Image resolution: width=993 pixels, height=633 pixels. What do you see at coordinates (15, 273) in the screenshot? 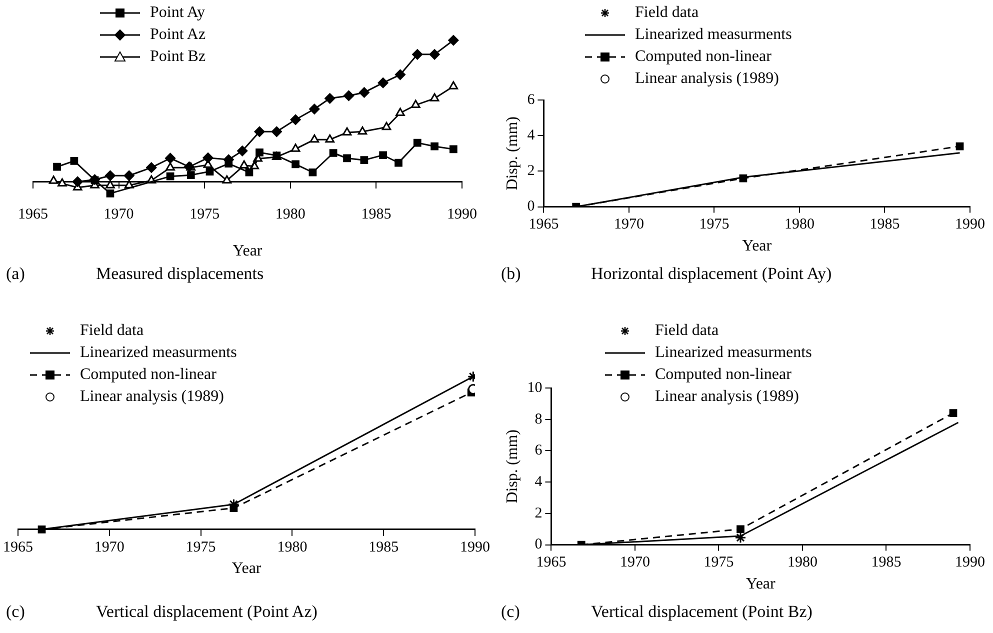
I see `text: (a)` at bounding box center [15, 273].